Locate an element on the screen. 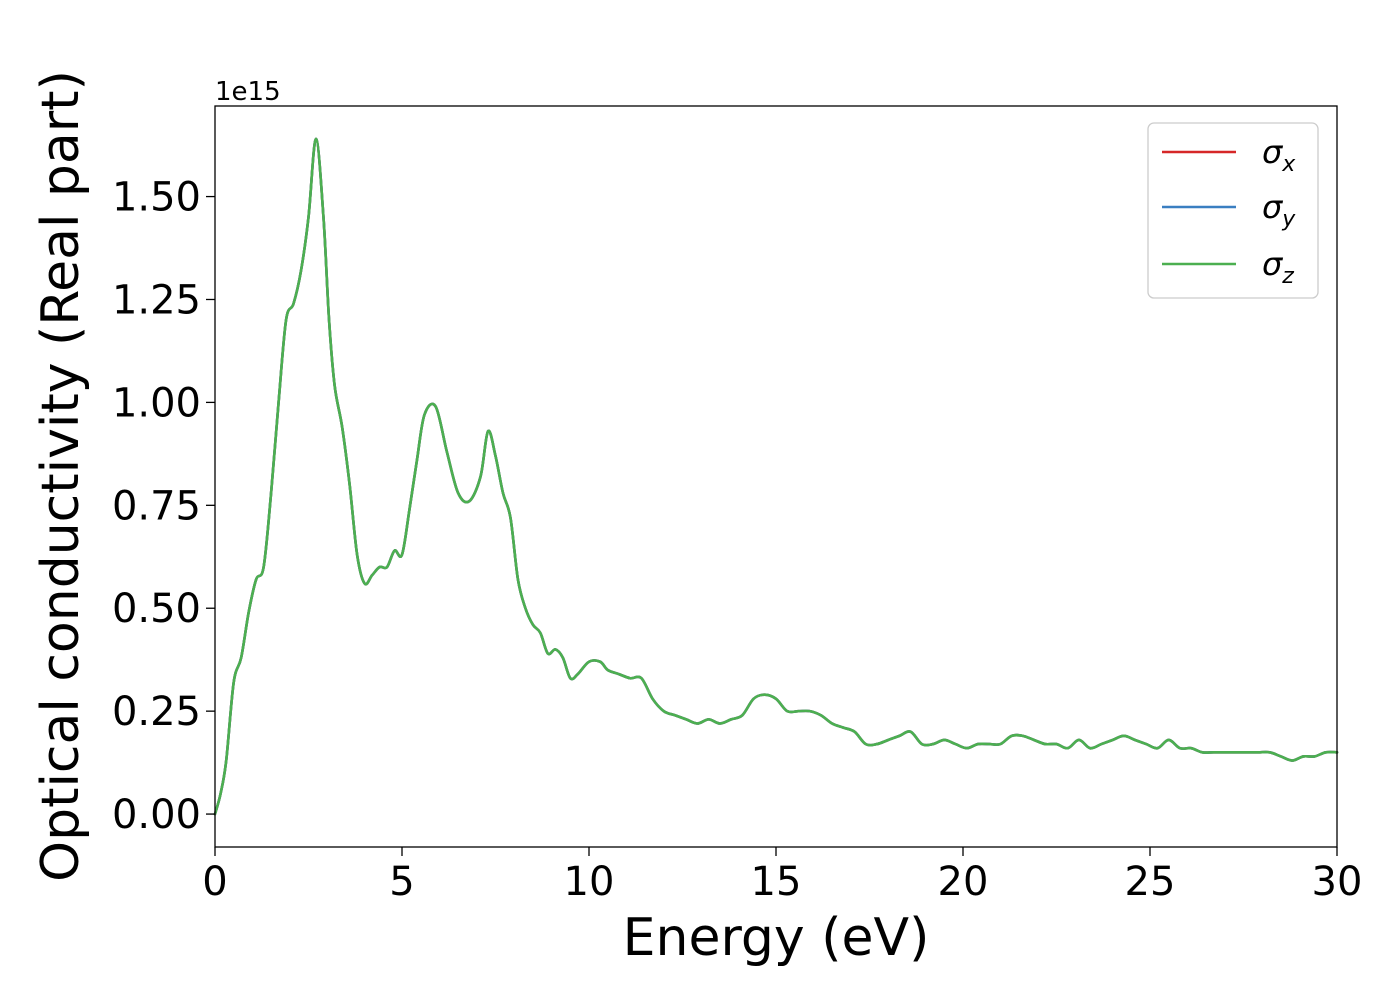  x-tick-label: 5 is located at coordinates (401, 882).